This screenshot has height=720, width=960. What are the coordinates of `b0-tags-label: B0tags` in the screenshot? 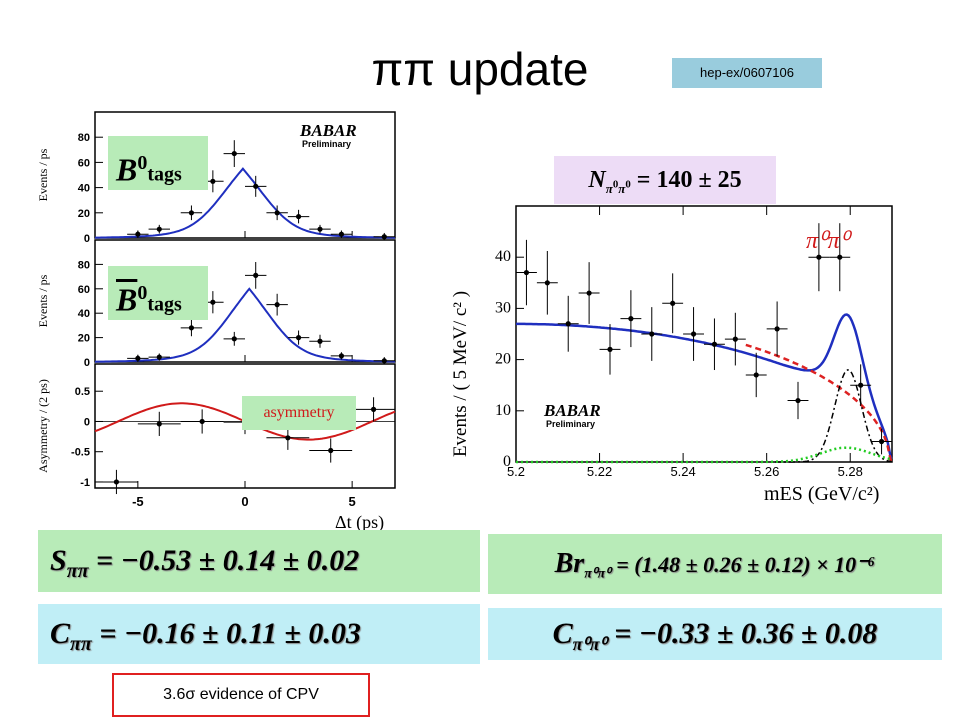 It's located at (158, 163).